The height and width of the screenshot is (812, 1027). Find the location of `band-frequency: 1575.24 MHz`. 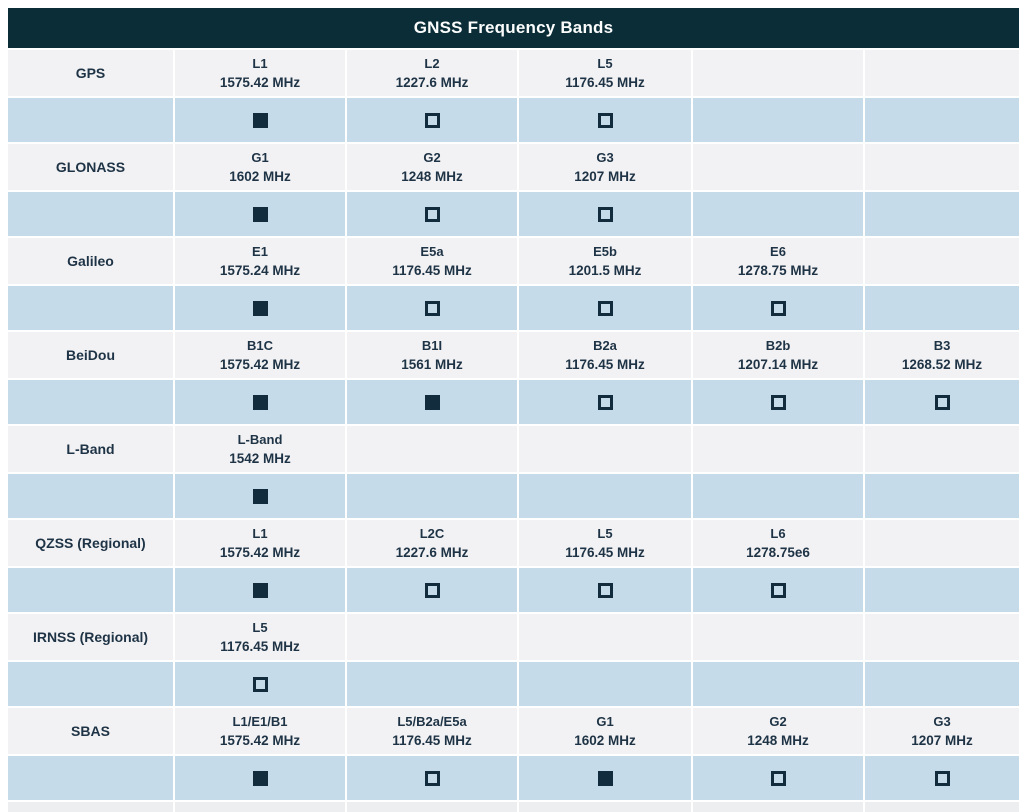

band-frequency: 1575.24 MHz is located at coordinates (260, 270).